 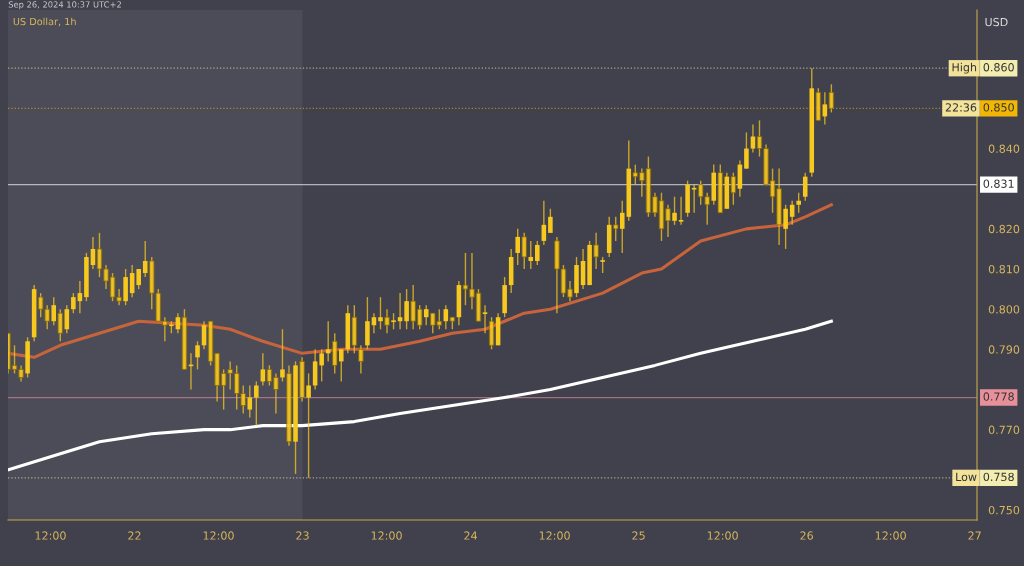 I want to click on x-tick-label: 24, so click(x=471, y=535).